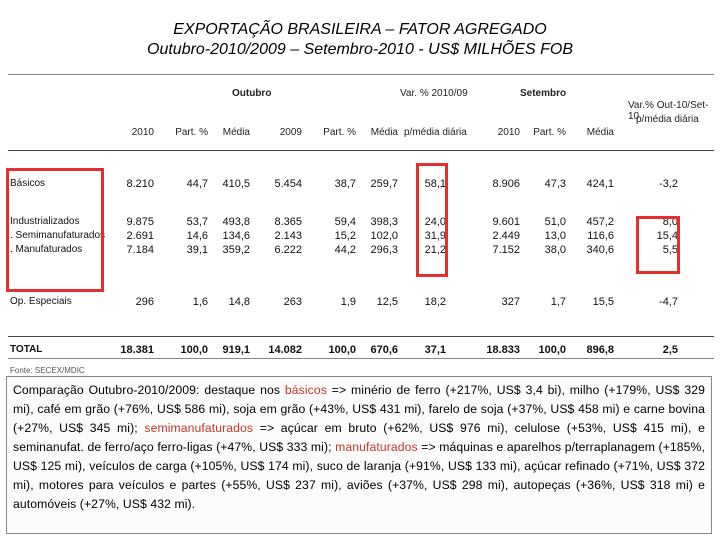  I want to click on row-label: . Semimanufaturados, so click(58, 235).